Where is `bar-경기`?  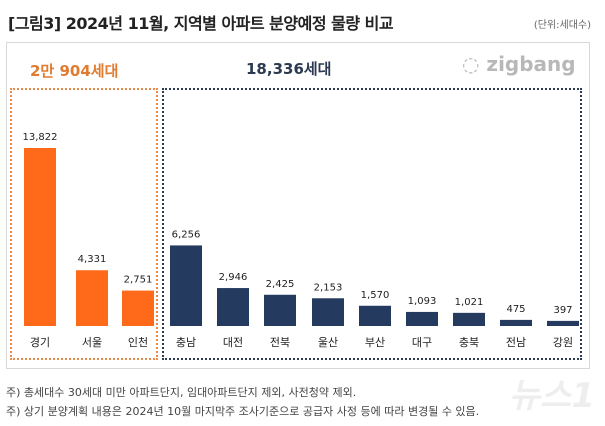
bar-경기 is located at coordinates (40, 237).